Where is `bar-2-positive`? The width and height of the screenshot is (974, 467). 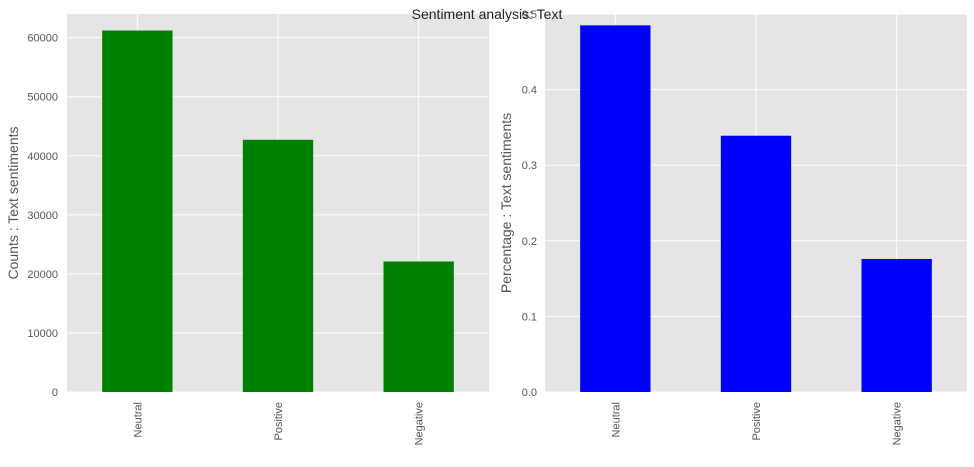 bar-2-positive is located at coordinates (756, 263).